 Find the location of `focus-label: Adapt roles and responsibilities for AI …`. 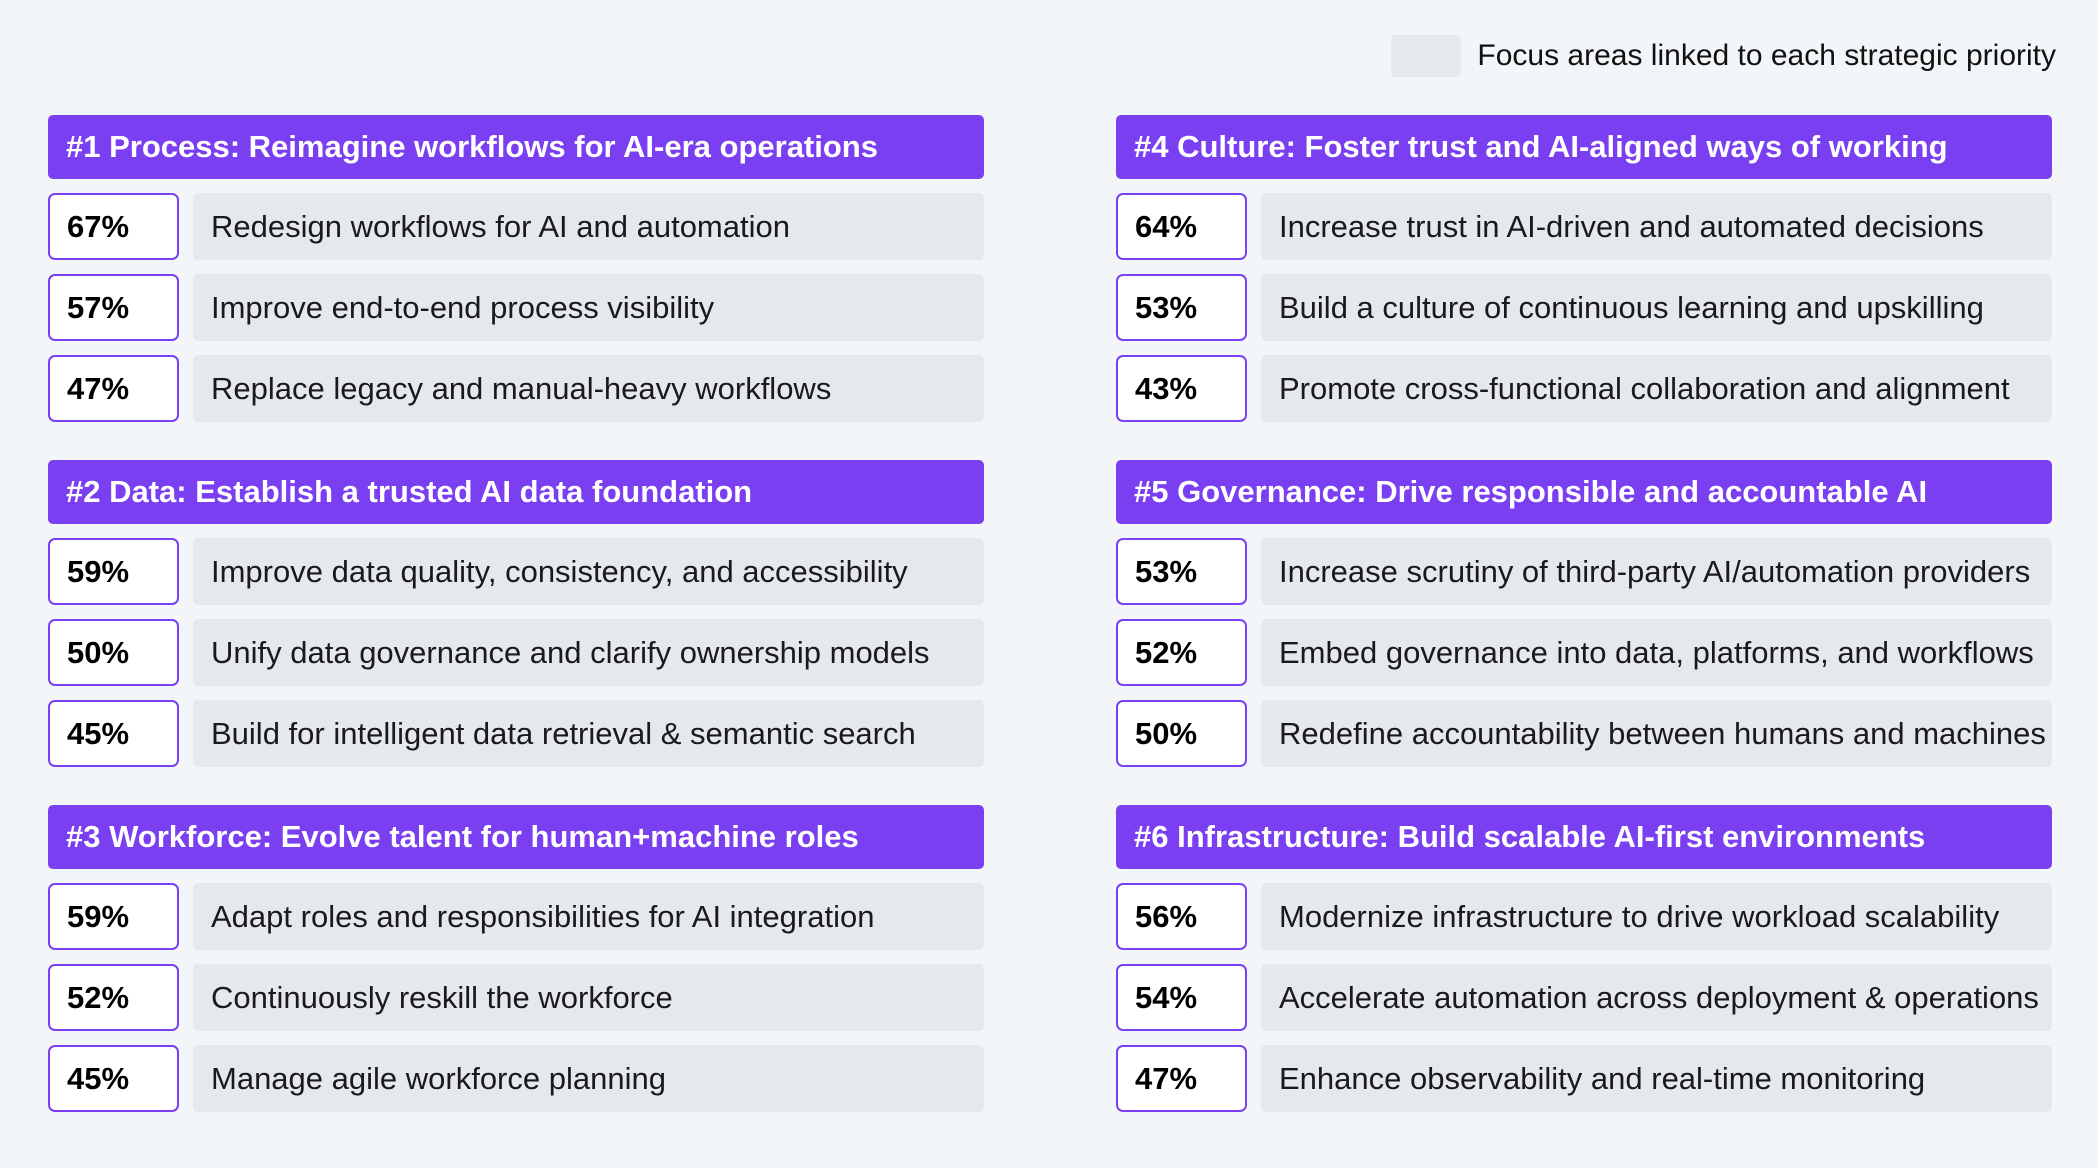

focus-label: Adapt roles and responsibilities for AI … is located at coordinates (588, 916).